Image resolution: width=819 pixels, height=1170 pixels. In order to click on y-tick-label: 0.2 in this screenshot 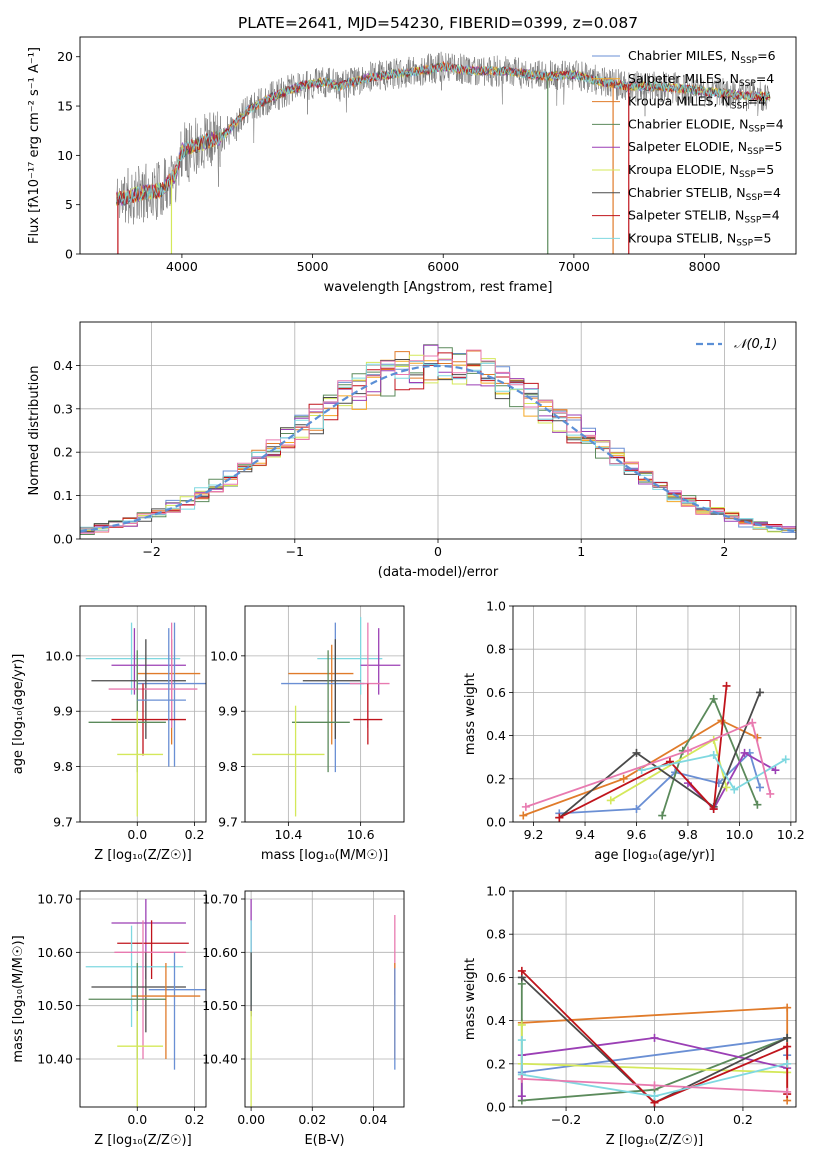, I will do `click(63, 452)`.